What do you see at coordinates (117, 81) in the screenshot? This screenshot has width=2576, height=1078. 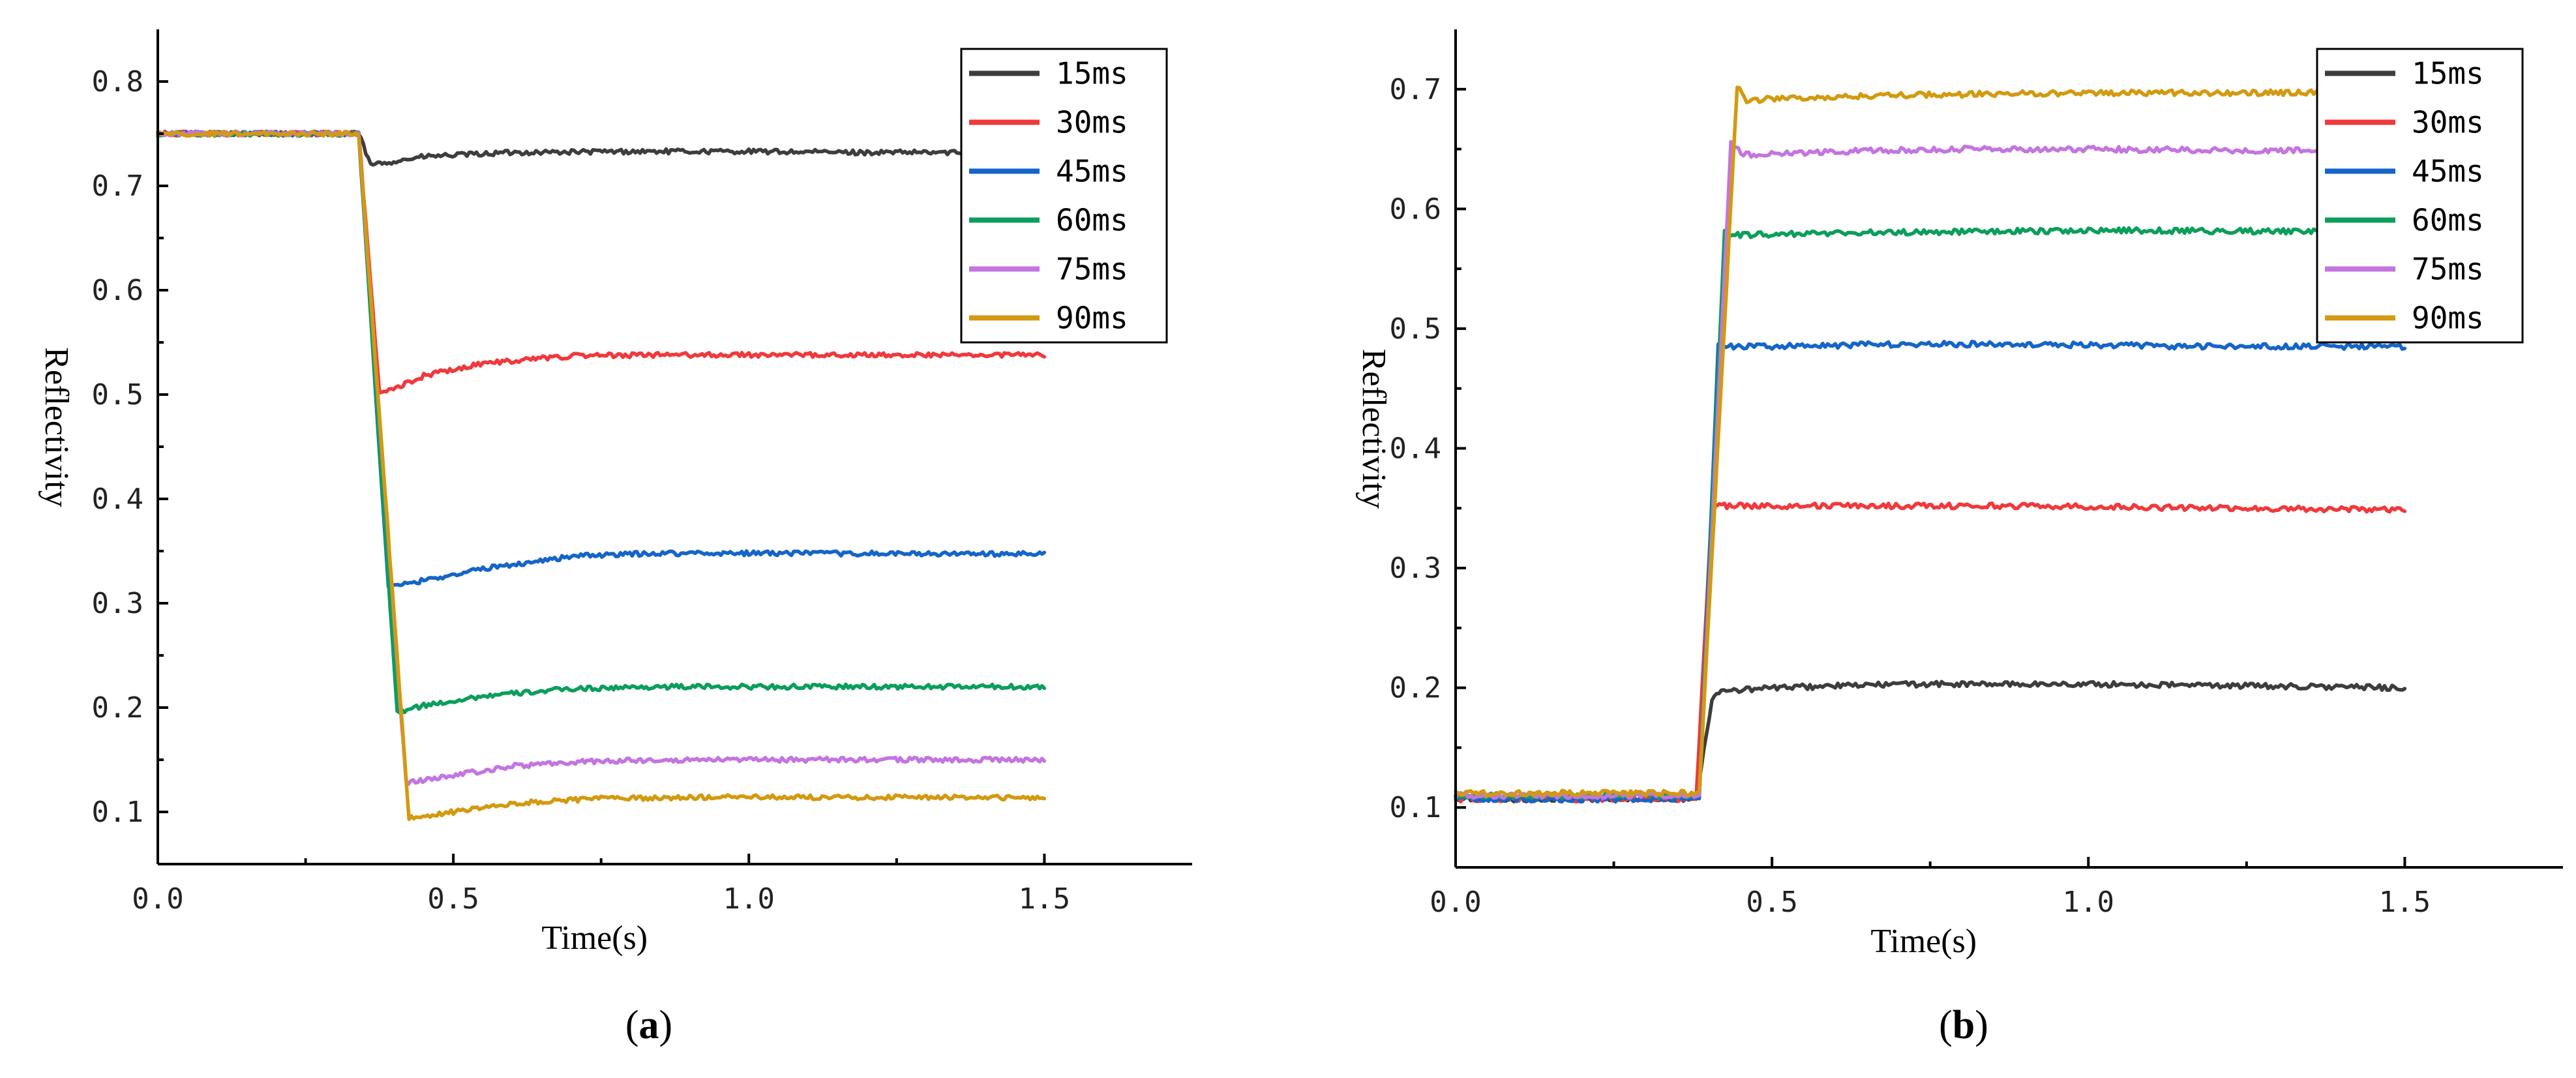 I see `y-tick-label: 0.8` at bounding box center [117, 81].